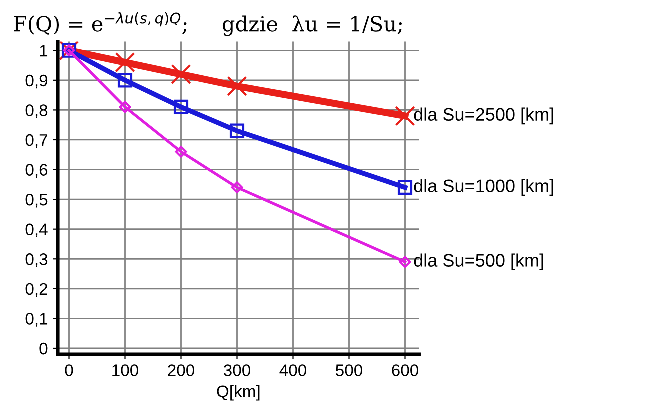 The image size is (645, 417). I want to click on y-tick-label: 0,6, so click(37, 171).